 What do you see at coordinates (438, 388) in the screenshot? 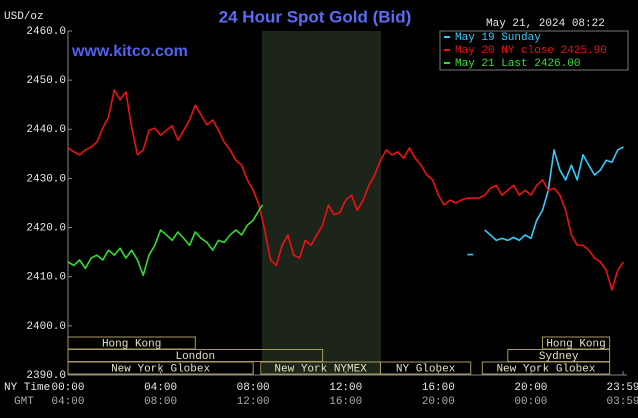
I see `x-tick-label: 16:00` at bounding box center [438, 388].